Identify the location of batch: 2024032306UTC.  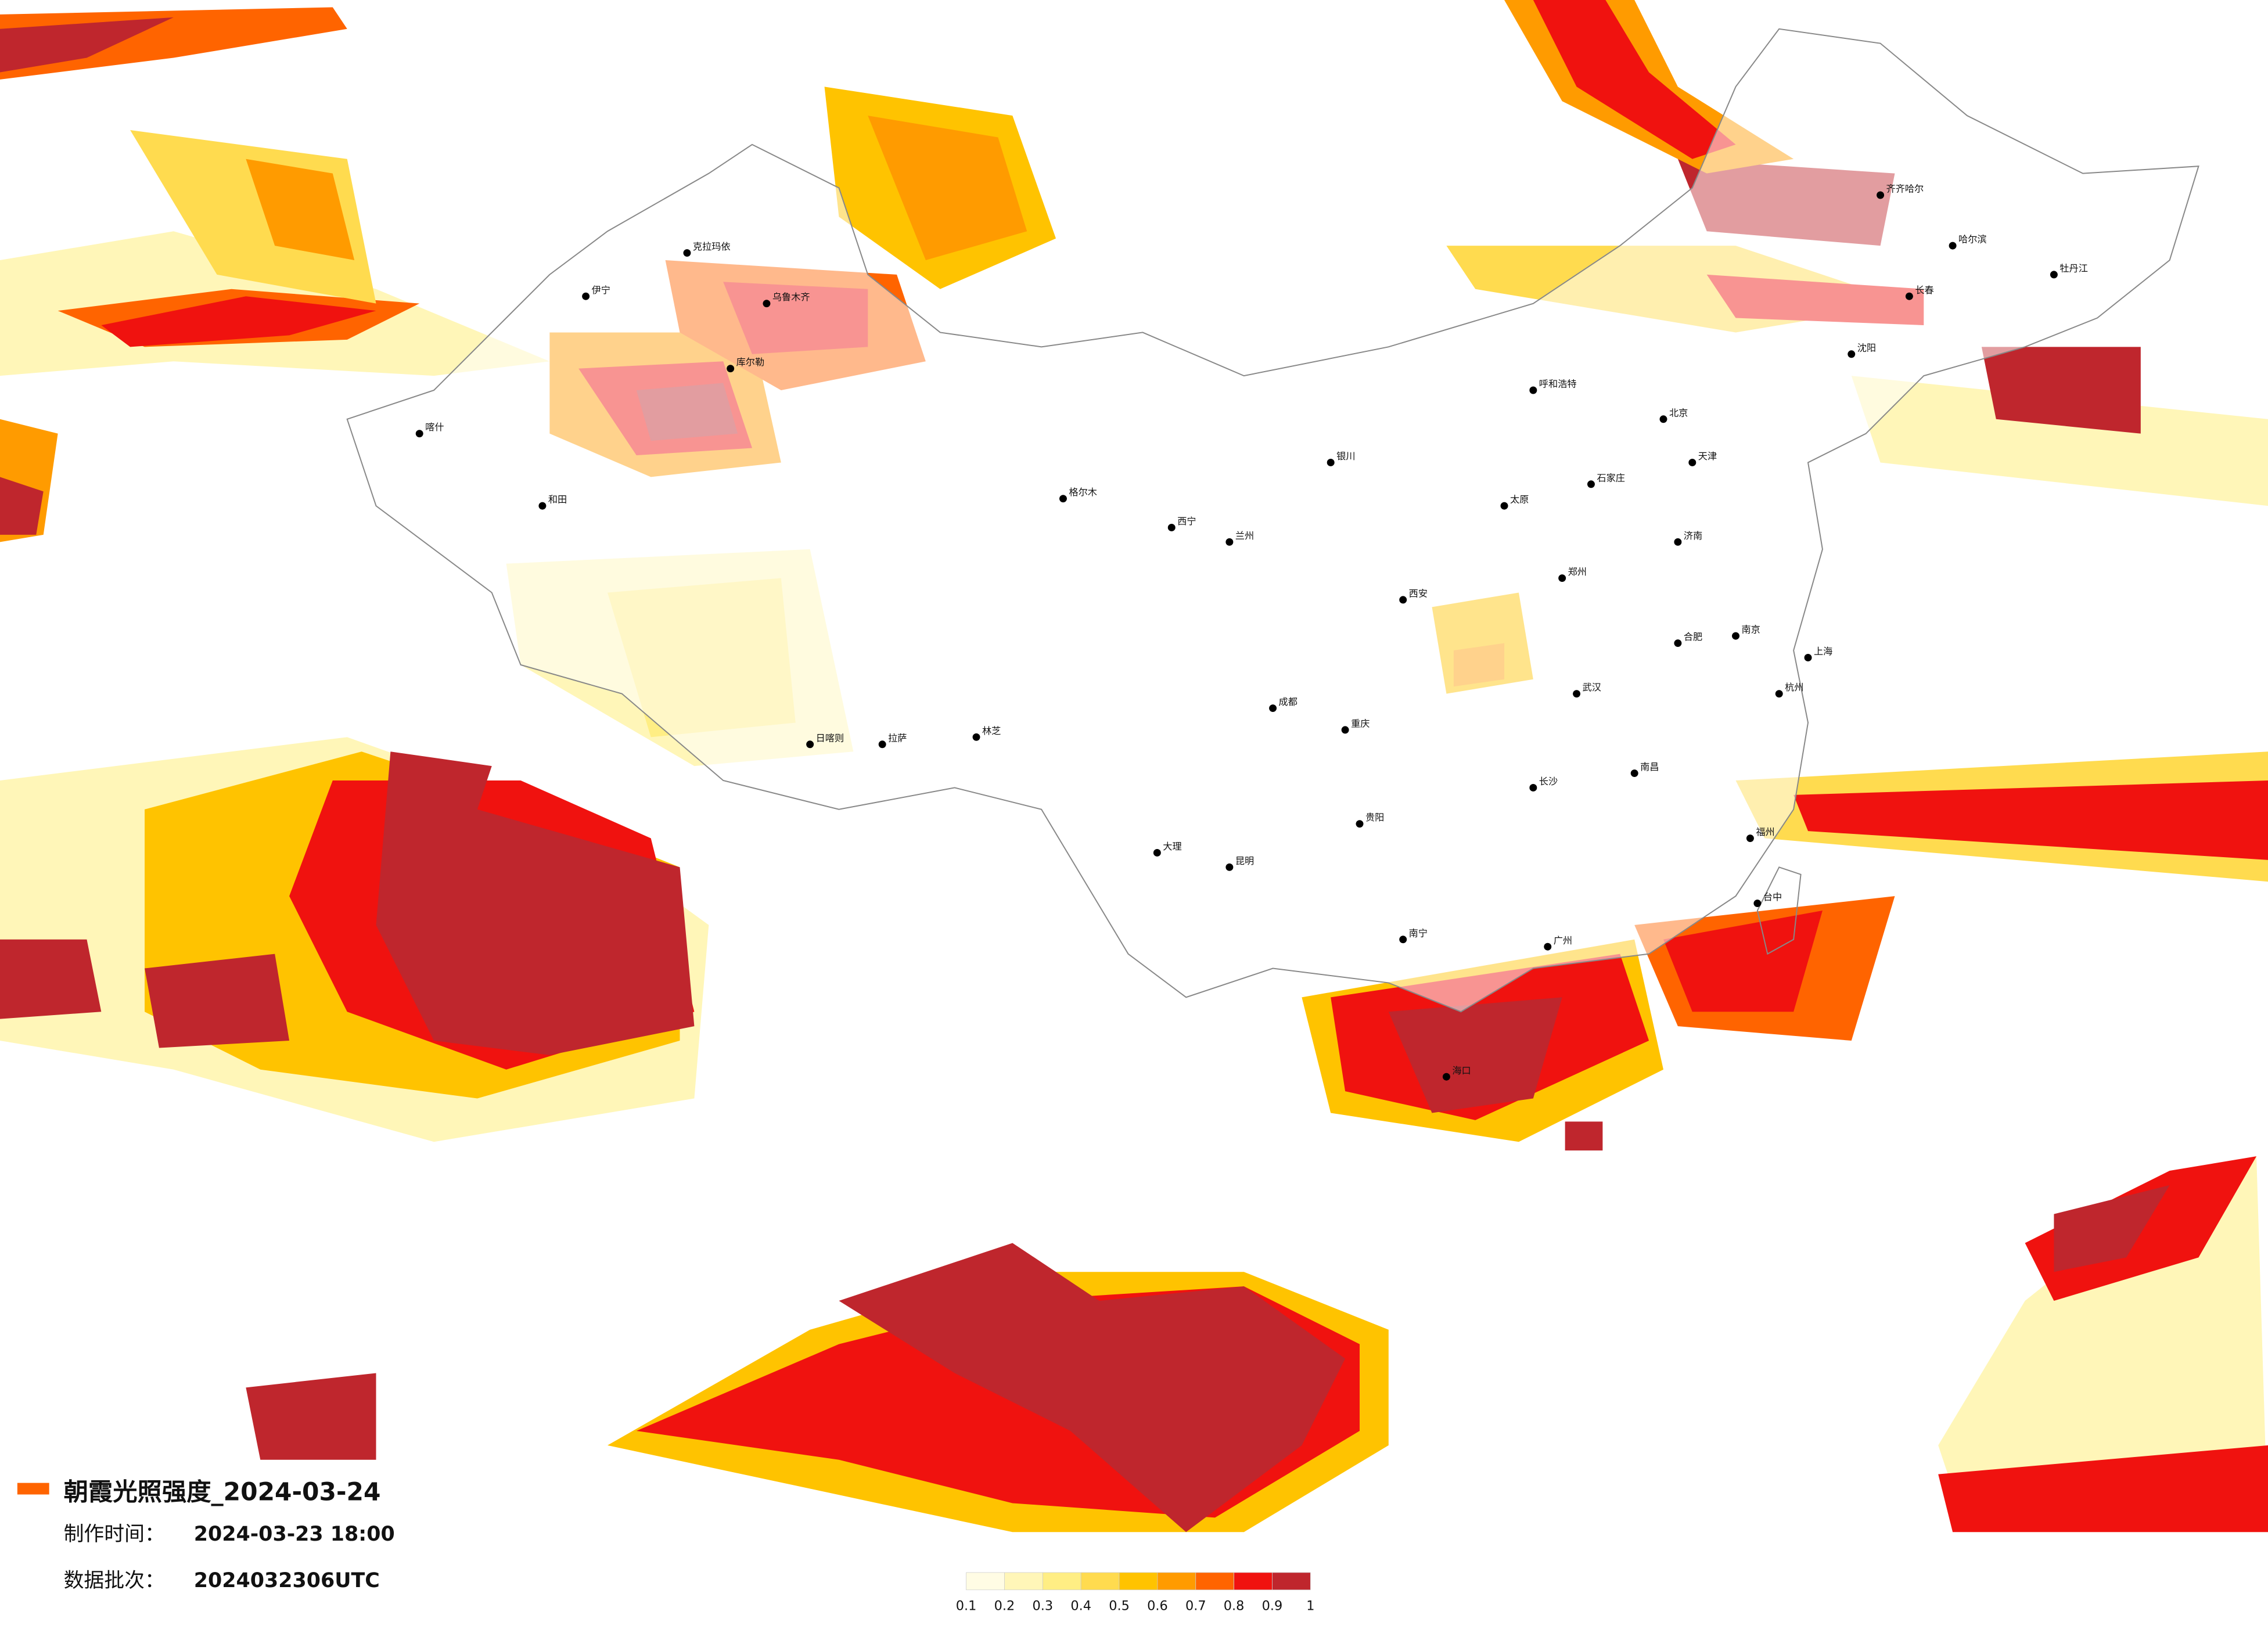
(287, 1581).